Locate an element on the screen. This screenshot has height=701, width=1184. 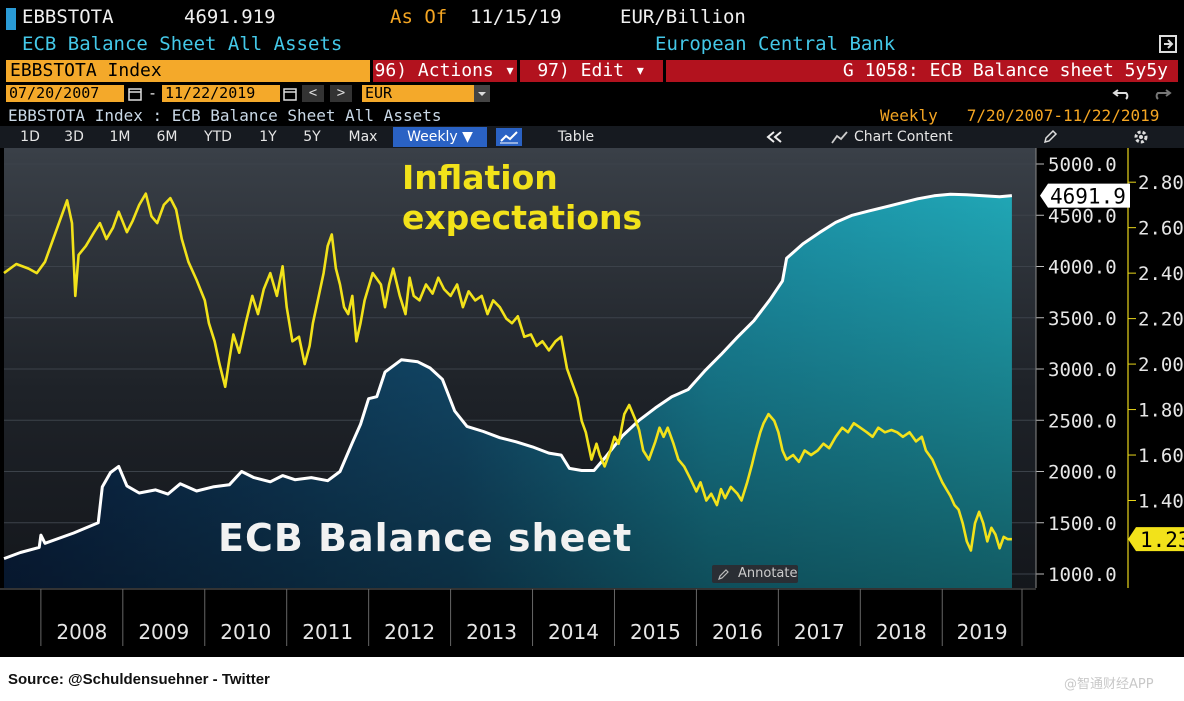
chart-date-range: Weekly 7/20/2007-11/22/2019 is located at coordinates (1020, 115).